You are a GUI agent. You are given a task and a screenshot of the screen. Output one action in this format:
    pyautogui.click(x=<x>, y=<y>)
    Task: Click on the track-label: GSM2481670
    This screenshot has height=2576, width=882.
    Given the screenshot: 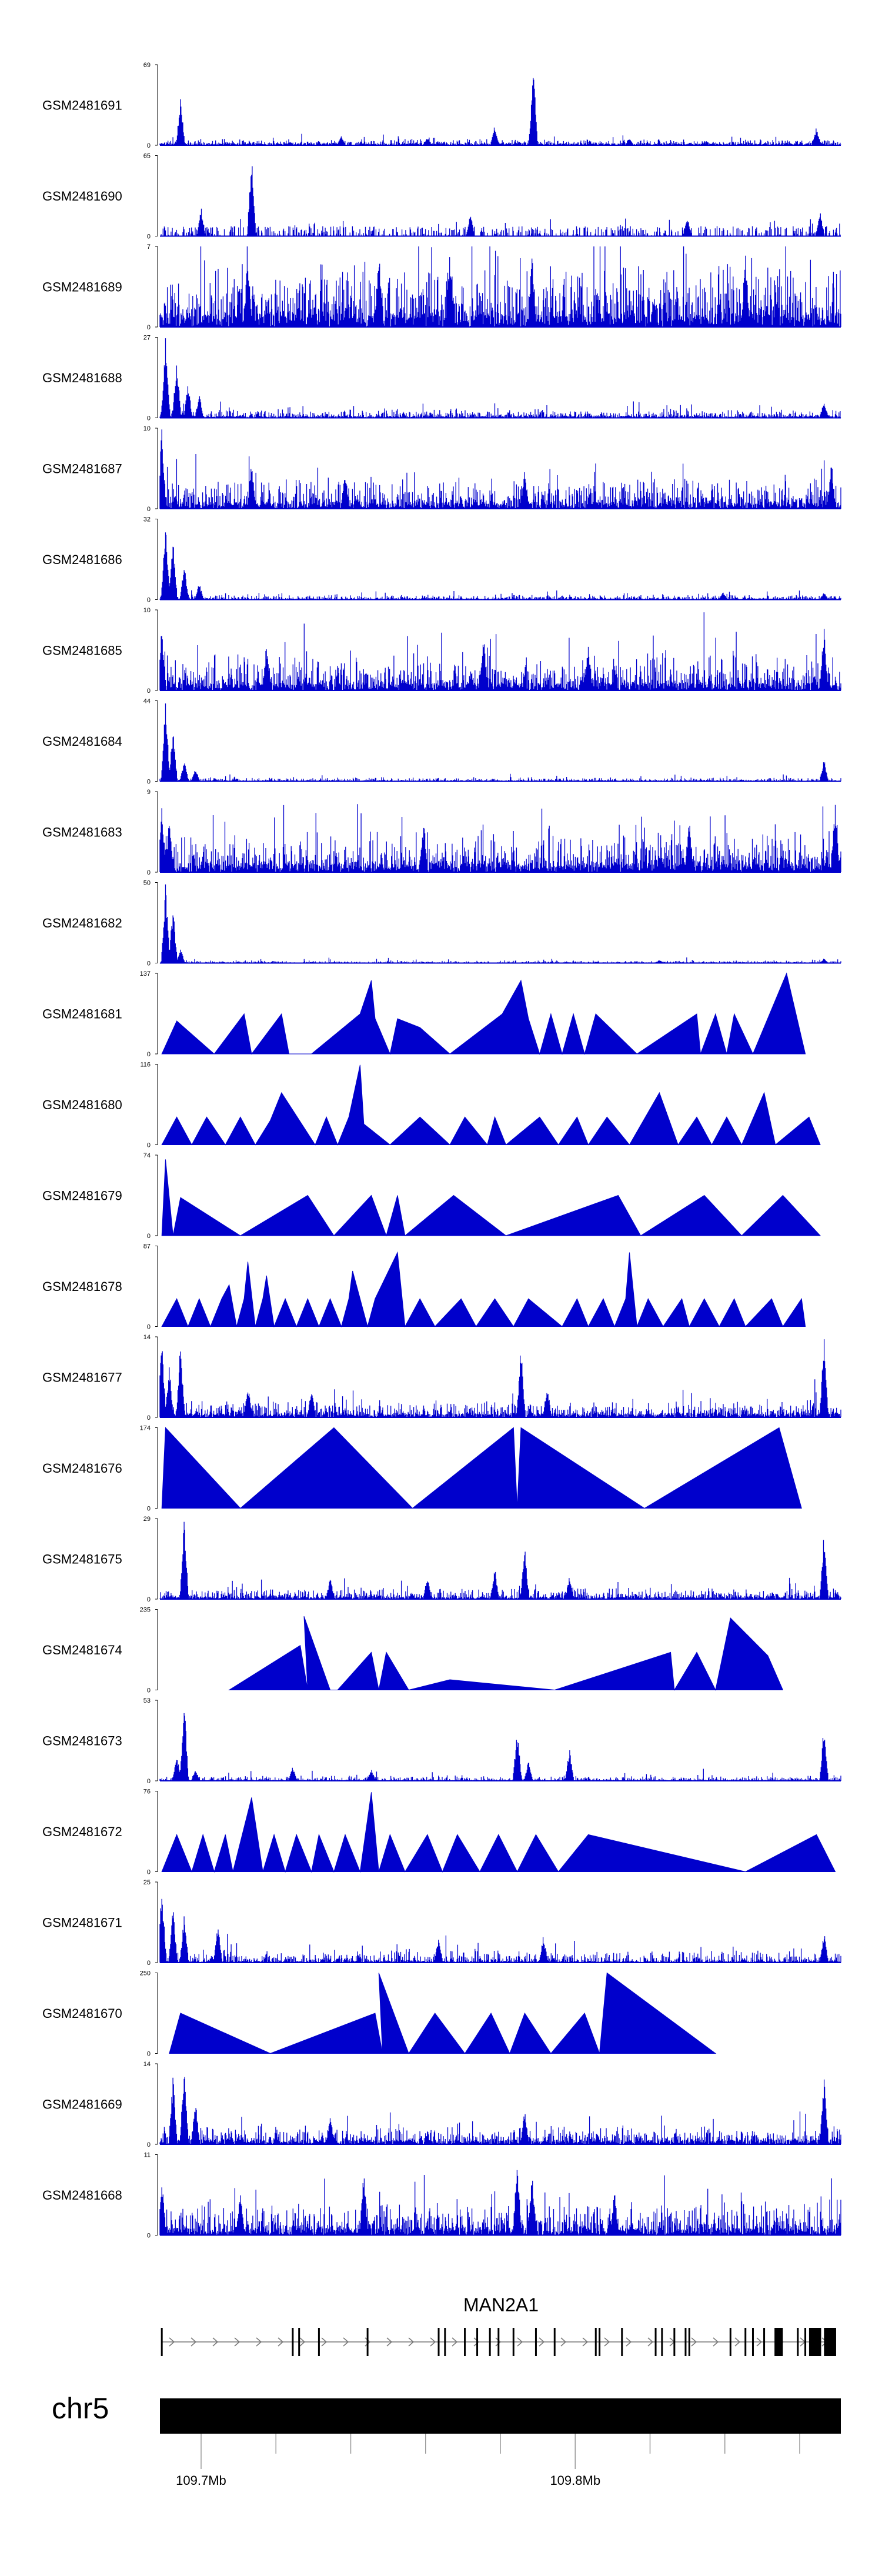 What is the action you would take?
    pyautogui.click(x=82, y=2013)
    